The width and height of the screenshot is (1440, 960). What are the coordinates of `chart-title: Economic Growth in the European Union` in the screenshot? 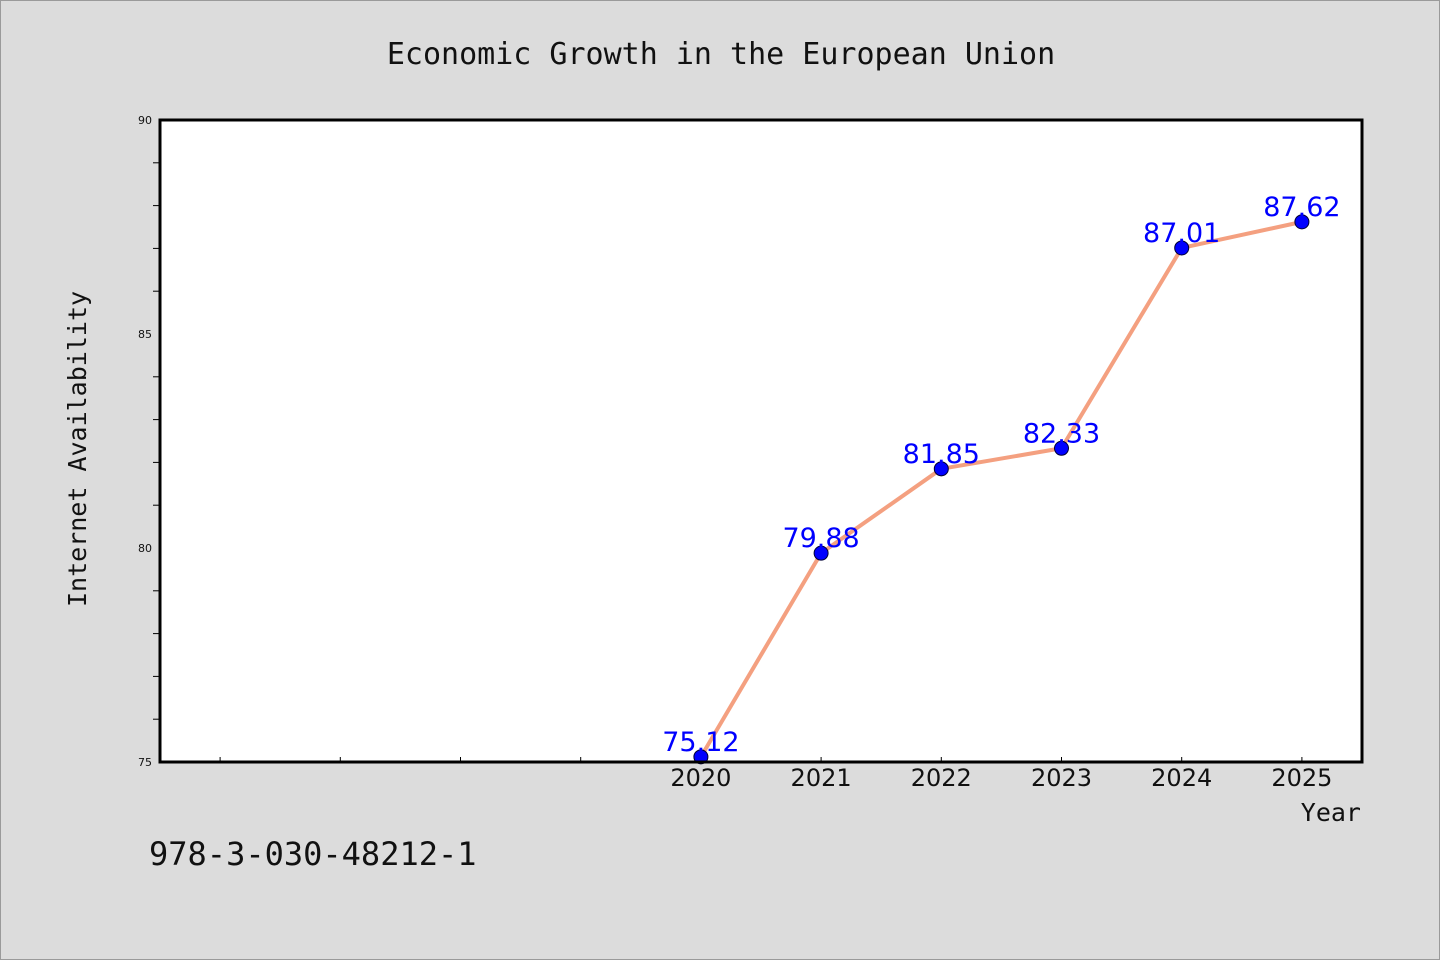 It's located at (721, 54).